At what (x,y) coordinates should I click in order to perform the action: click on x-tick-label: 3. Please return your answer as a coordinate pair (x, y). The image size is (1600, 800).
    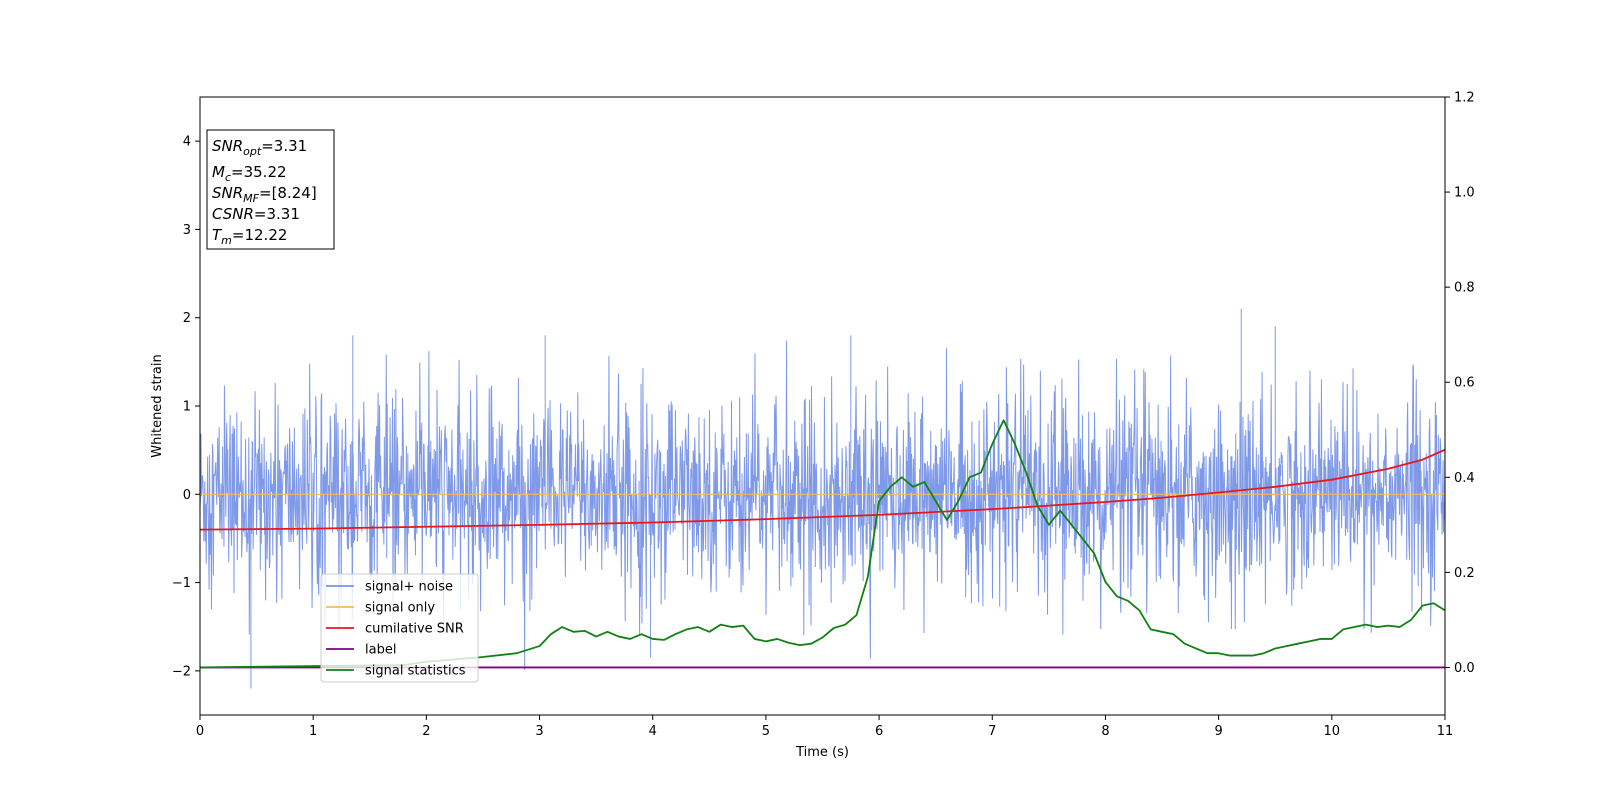
    Looking at the image, I should click on (539, 731).